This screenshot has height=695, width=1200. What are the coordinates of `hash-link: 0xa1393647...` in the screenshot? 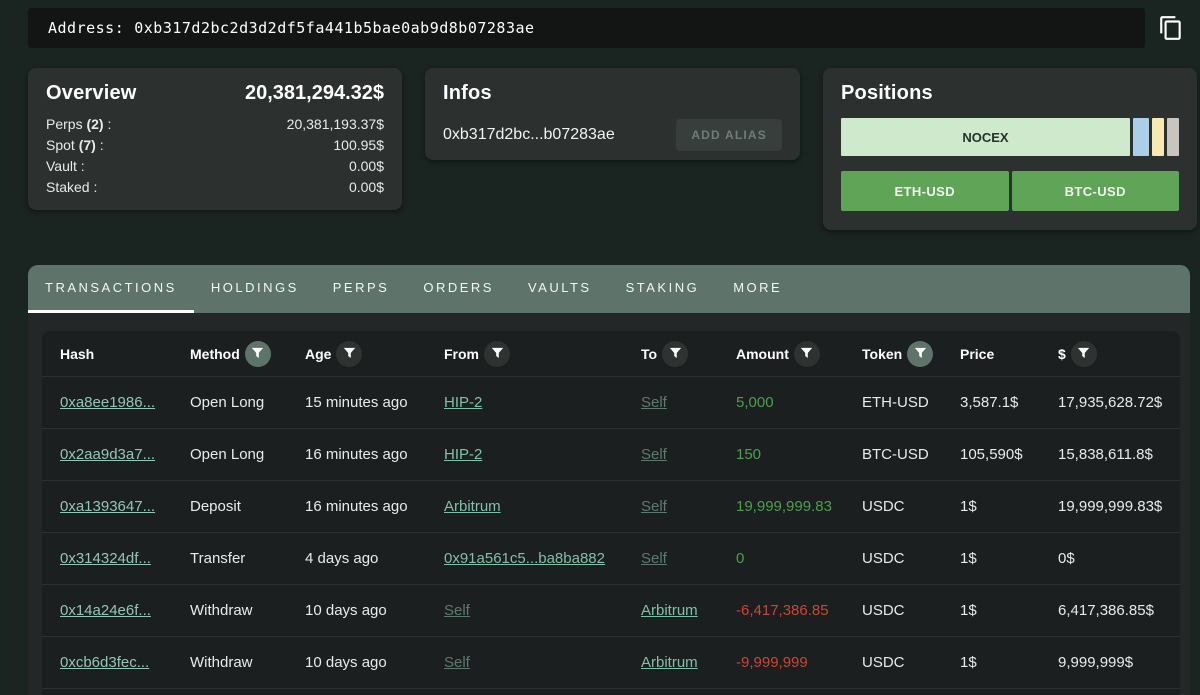 It's located at (108, 506).